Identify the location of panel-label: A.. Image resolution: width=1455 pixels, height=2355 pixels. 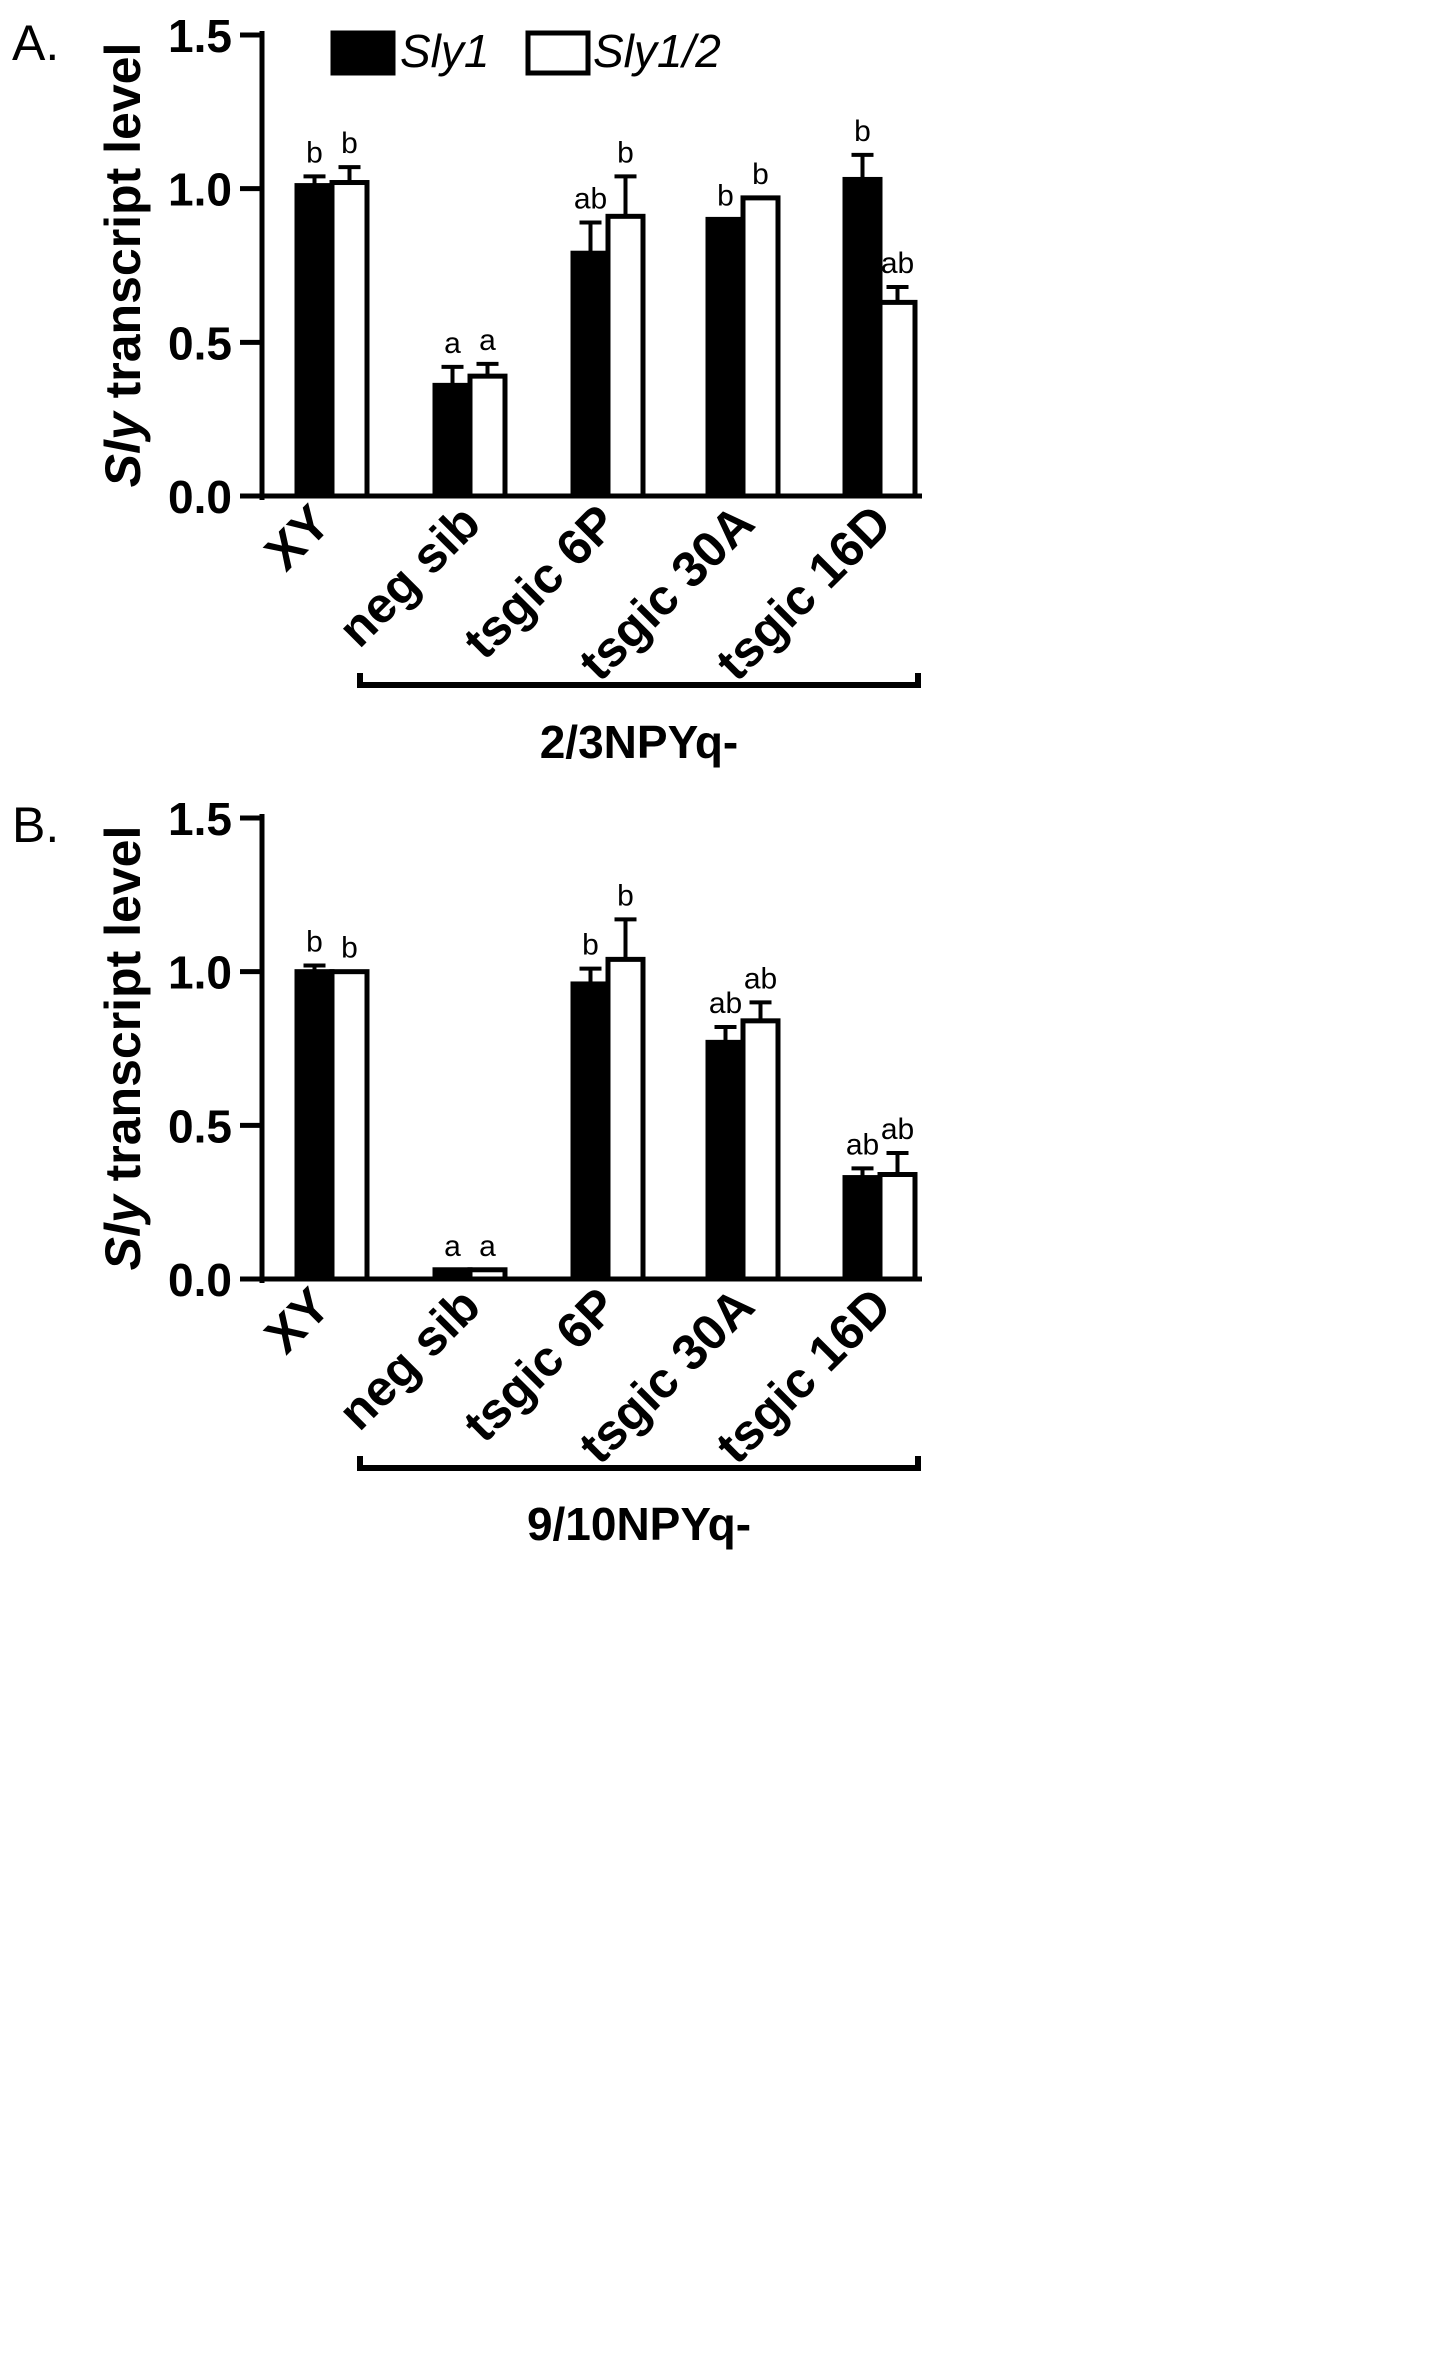
(35, 43).